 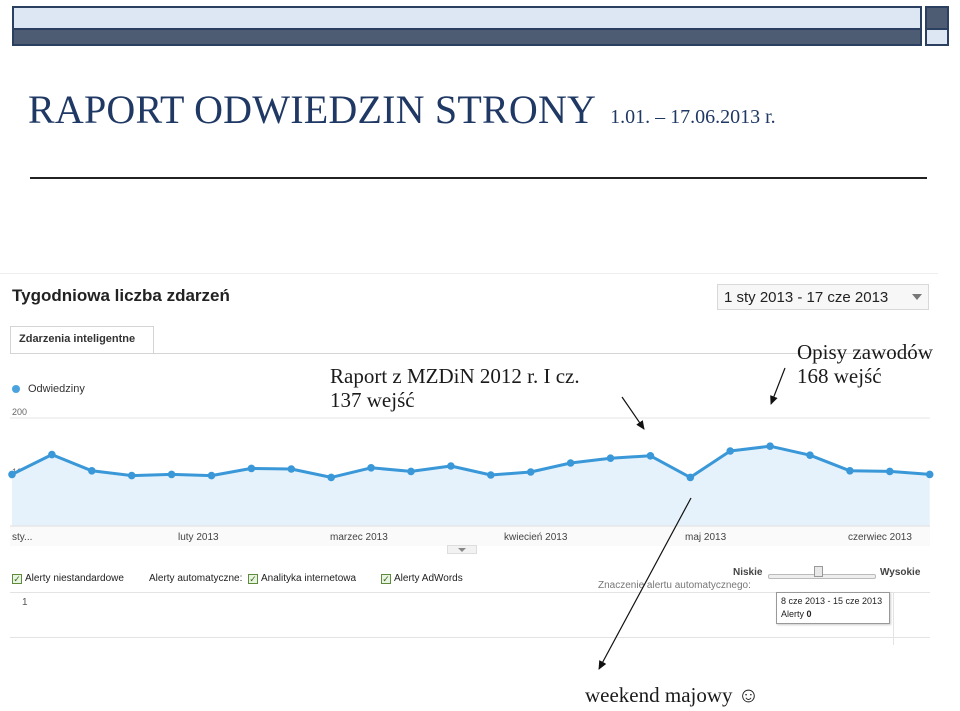 What do you see at coordinates (253, 579) in the screenshot?
I see `checkbox-web-analytics: ✓` at bounding box center [253, 579].